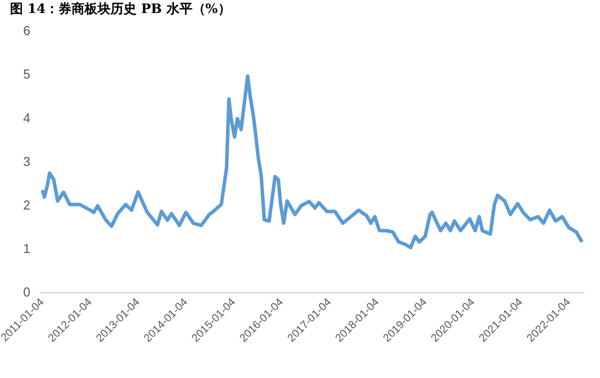 The image size is (600, 378). I want to click on y-tick-label: 0, so click(26, 292).